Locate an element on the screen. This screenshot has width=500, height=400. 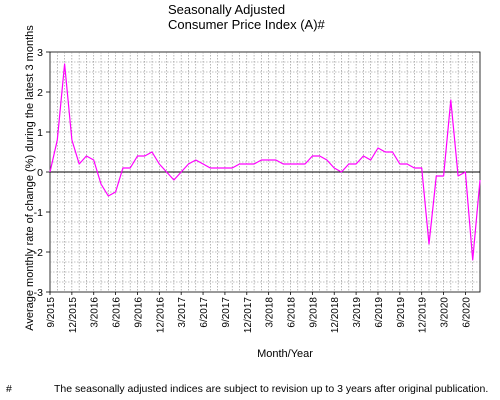
chart-title-line-1: Seasonally Adjusted is located at coordinates (227, 9).